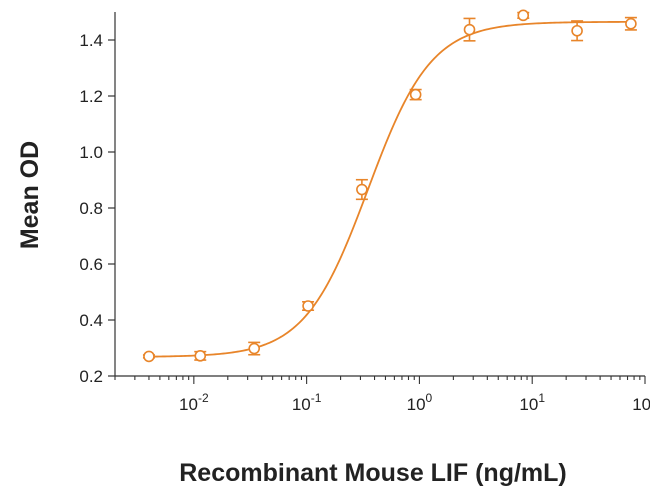 Image resolution: width=650 pixels, height=499 pixels. Describe the element at coordinates (91, 320) in the screenshot. I see `y-tick-label: 0.4` at that location.